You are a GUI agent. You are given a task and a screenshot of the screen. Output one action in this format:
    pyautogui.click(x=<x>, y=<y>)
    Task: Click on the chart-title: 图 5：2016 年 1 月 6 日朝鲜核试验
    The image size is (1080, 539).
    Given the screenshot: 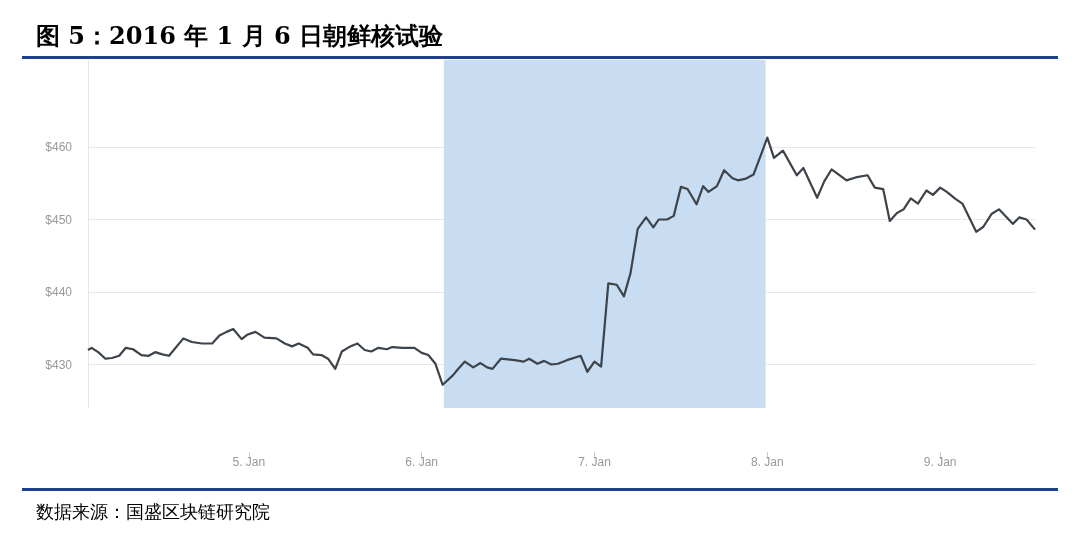 What is the action you would take?
    pyautogui.click(x=240, y=36)
    